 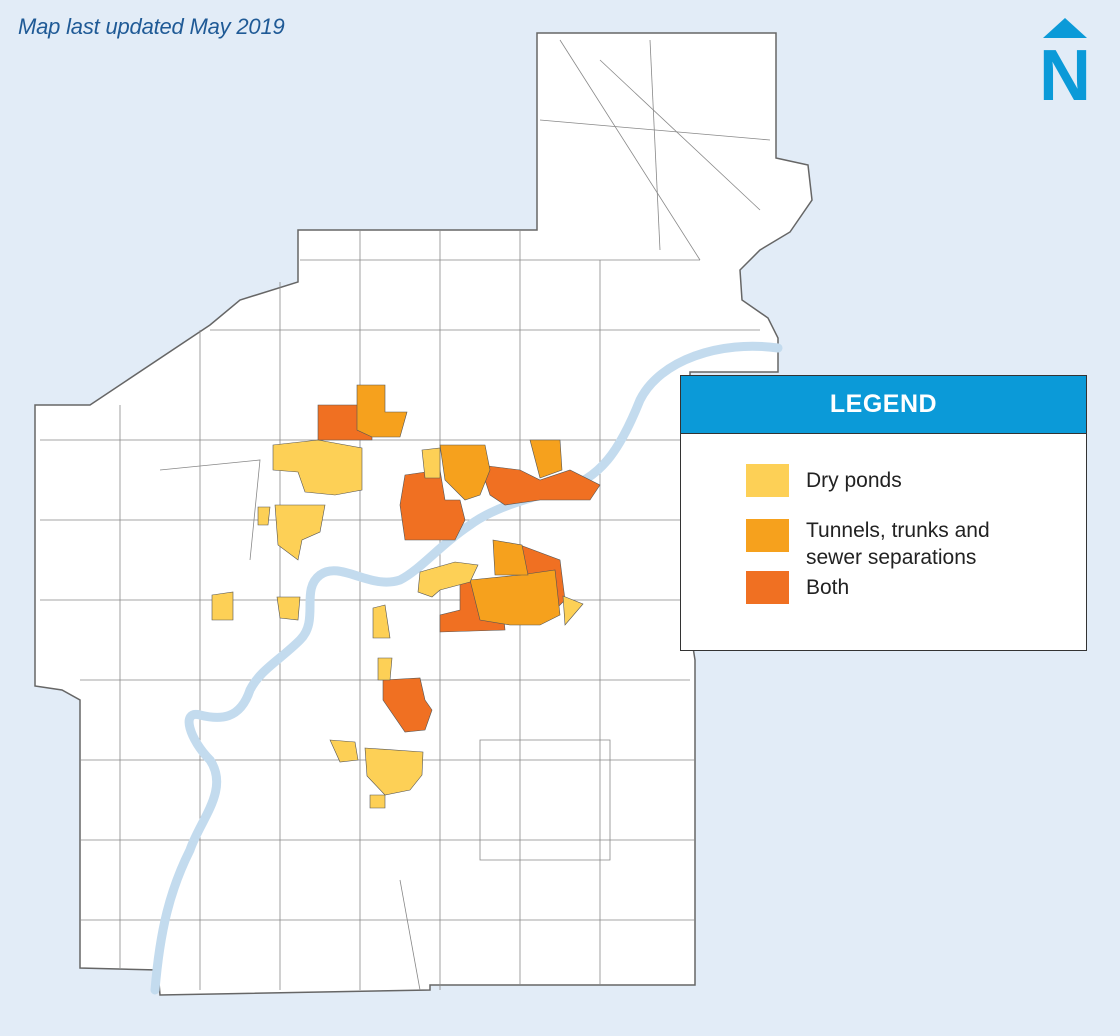 I want to click on map-updated-note: Map last updated May 2019, so click(x=151, y=26).